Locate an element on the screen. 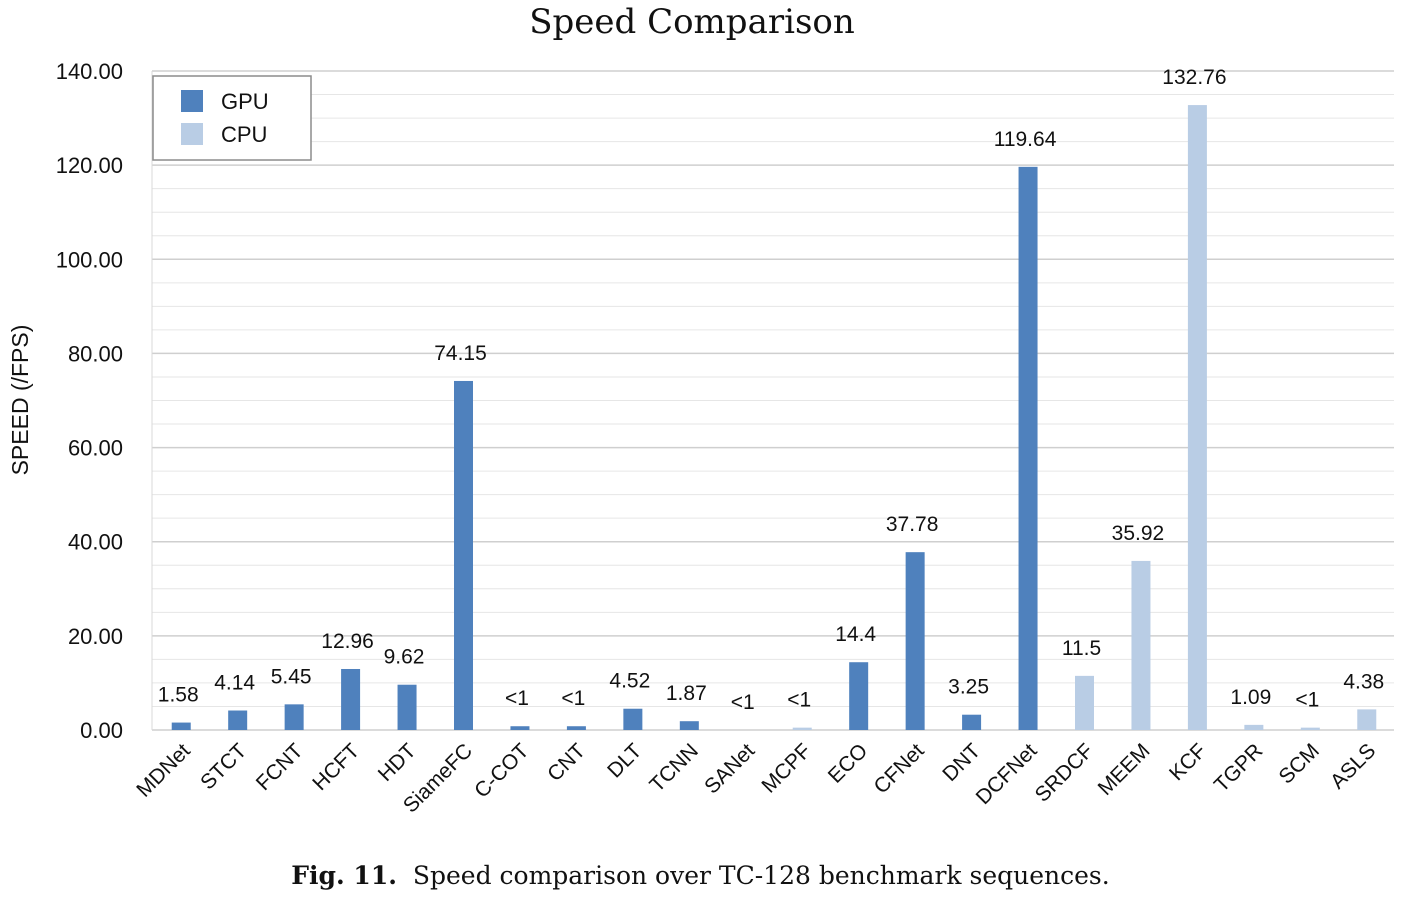 This screenshot has width=1401, height=898. x-category-label: MDNet is located at coordinates (163, 770).